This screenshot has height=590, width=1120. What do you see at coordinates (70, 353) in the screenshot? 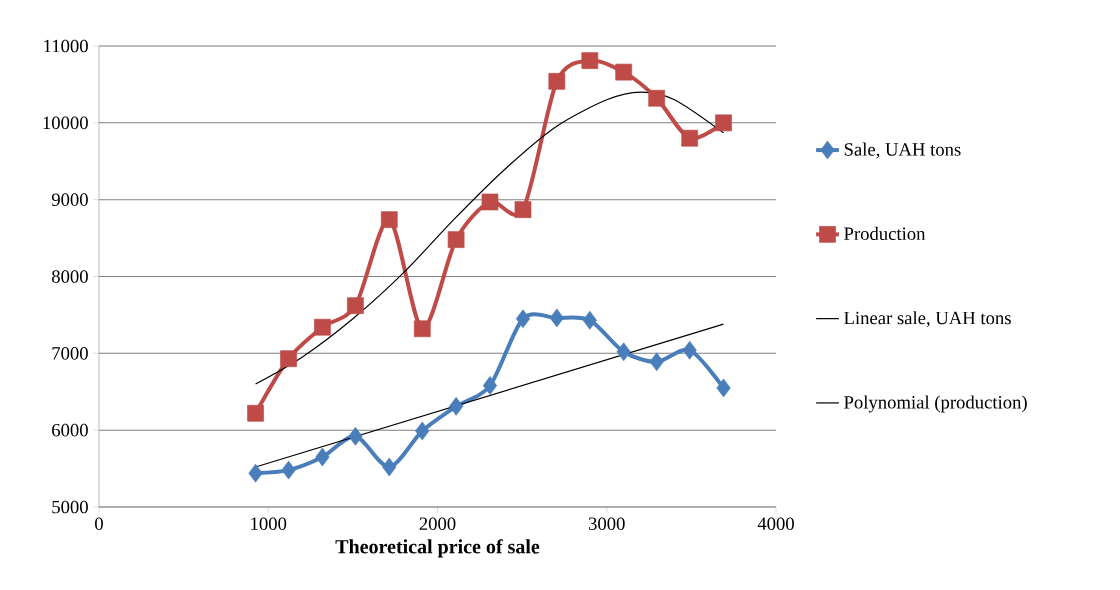
I see `y-tick-label: 7000` at bounding box center [70, 353].